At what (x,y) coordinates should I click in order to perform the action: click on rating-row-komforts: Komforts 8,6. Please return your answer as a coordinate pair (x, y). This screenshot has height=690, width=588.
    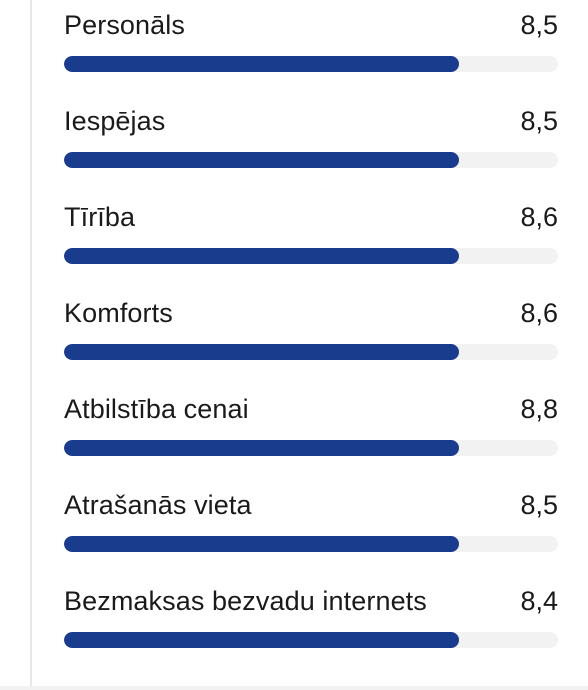
    Looking at the image, I should click on (311, 346).